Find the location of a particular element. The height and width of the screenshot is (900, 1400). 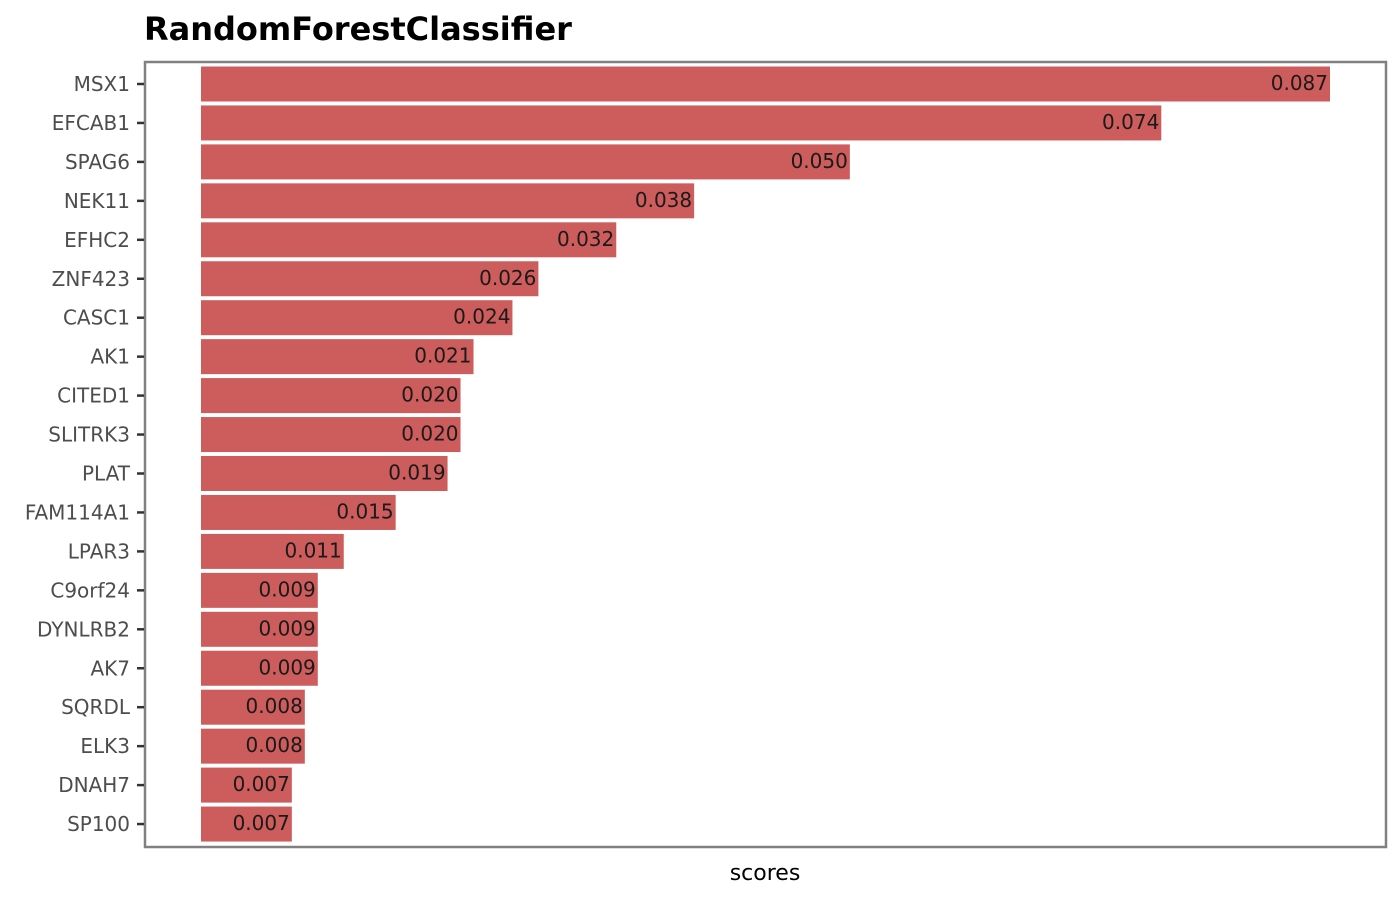

bar-ak7 is located at coordinates (259, 668).